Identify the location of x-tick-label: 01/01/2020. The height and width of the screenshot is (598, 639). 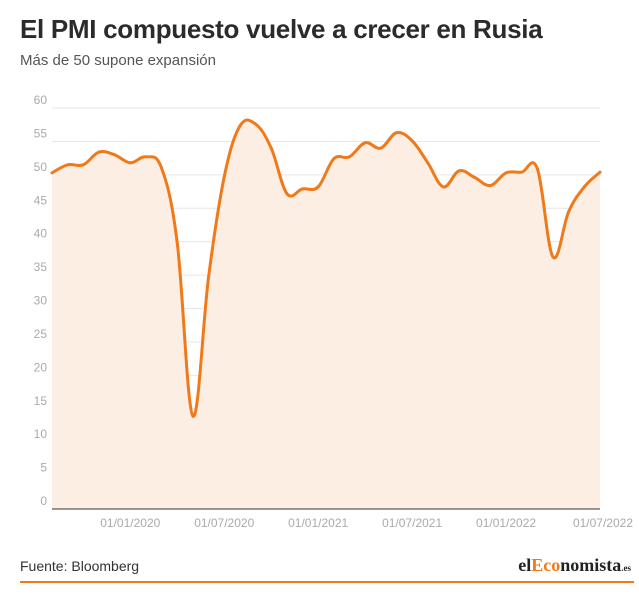
(130, 523).